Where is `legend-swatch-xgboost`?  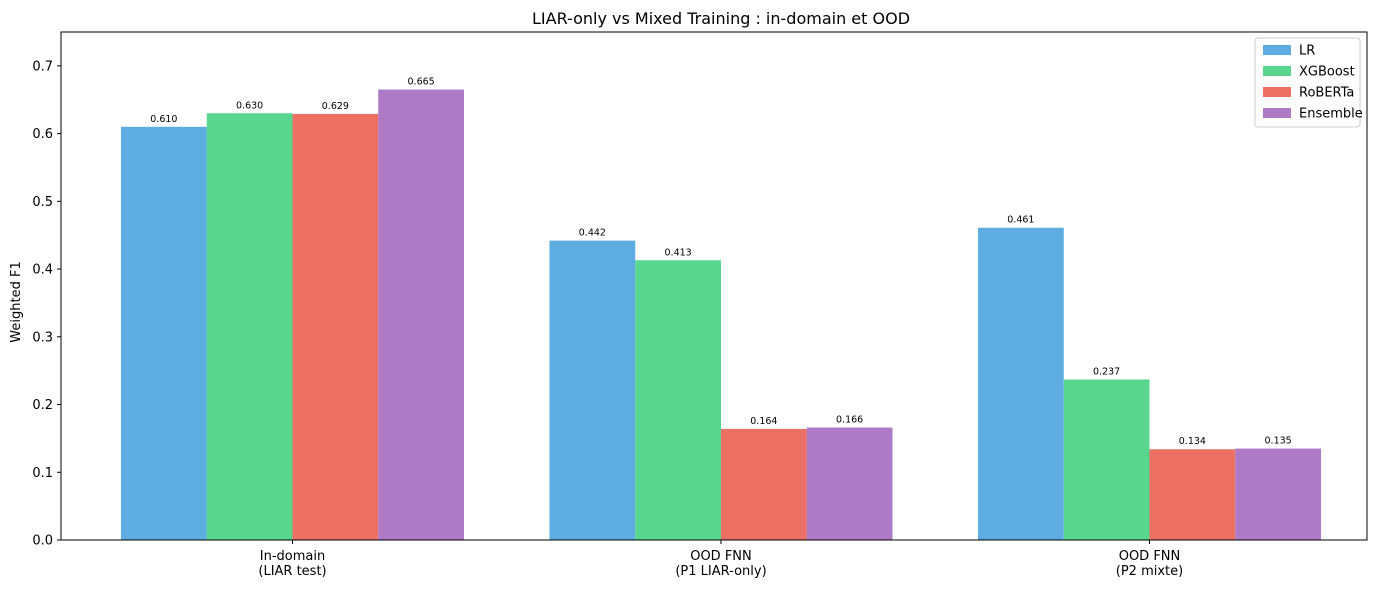 legend-swatch-xgboost is located at coordinates (1277, 71).